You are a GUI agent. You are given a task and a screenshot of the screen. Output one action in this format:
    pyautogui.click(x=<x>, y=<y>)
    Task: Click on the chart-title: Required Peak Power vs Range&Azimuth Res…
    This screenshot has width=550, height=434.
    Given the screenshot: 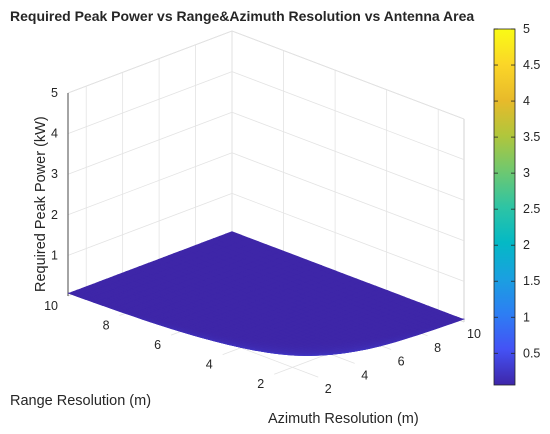 What is the action you would take?
    pyautogui.click(x=242, y=16)
    